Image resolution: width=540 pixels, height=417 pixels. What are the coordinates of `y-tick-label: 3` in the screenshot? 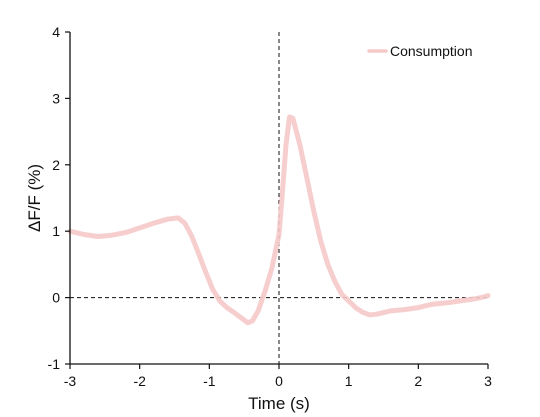 It's located at (56, 98).